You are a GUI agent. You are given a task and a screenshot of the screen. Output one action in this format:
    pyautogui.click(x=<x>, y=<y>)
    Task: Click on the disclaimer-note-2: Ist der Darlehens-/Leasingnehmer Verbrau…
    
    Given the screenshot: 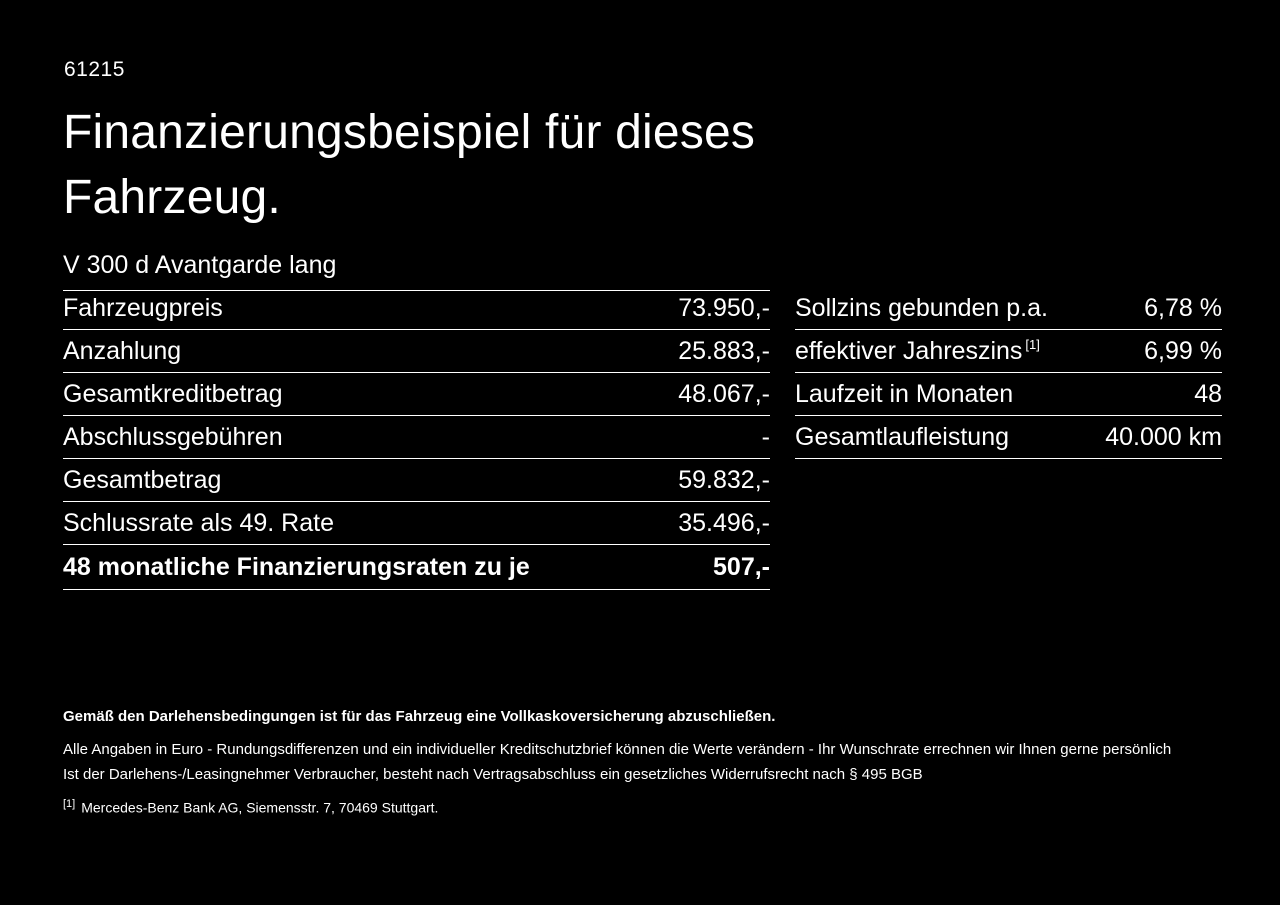 What is the action you would take?
    pyautogui.click(x=493, y=774)
    